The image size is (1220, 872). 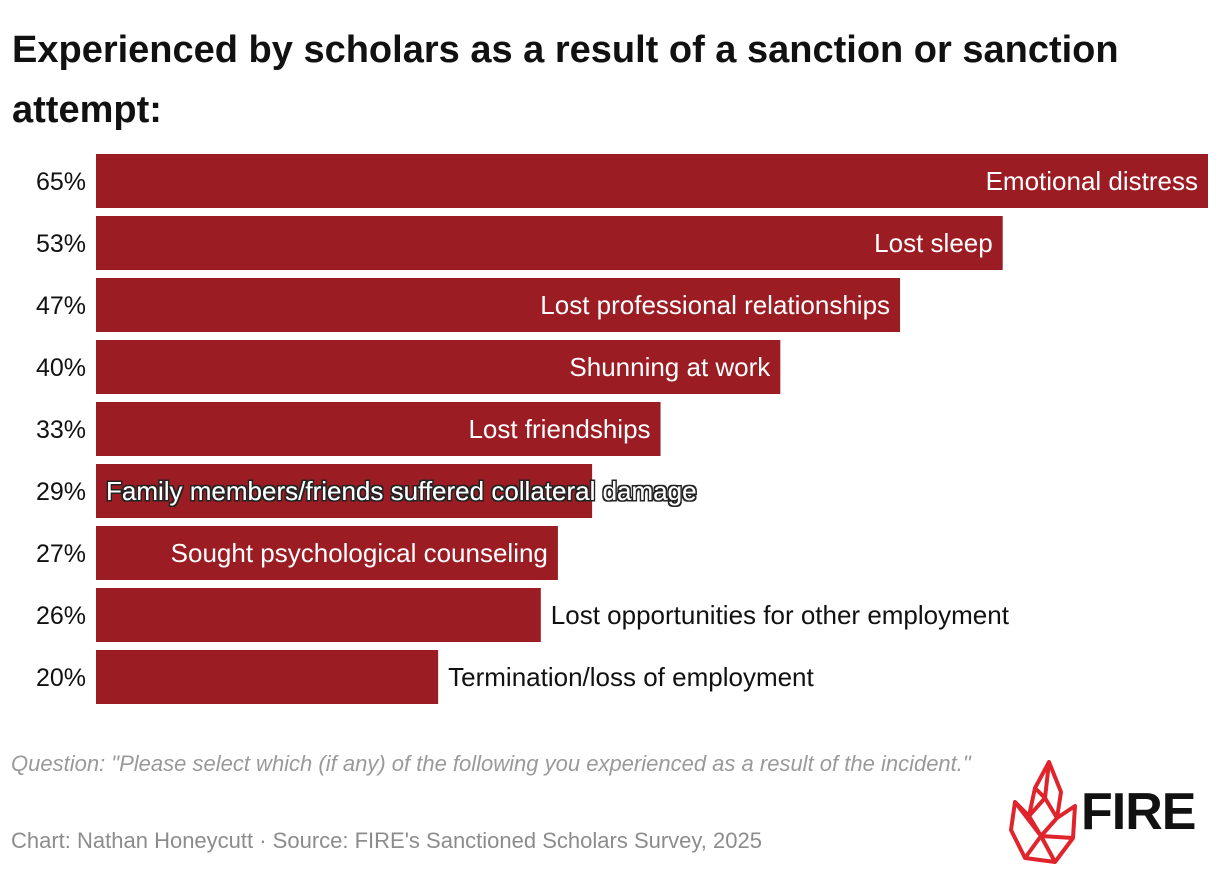 I want to click on category-label: Termination/loss of employment, so click(x=631, y=677).